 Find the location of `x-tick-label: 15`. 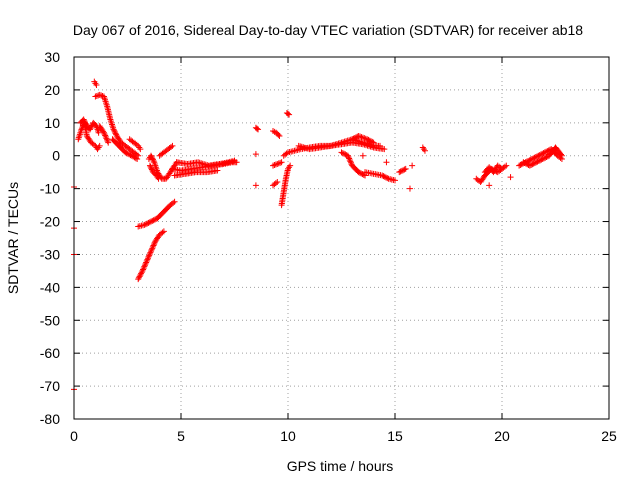

x-tick-label: 15 is located at coordinates (395, 436).